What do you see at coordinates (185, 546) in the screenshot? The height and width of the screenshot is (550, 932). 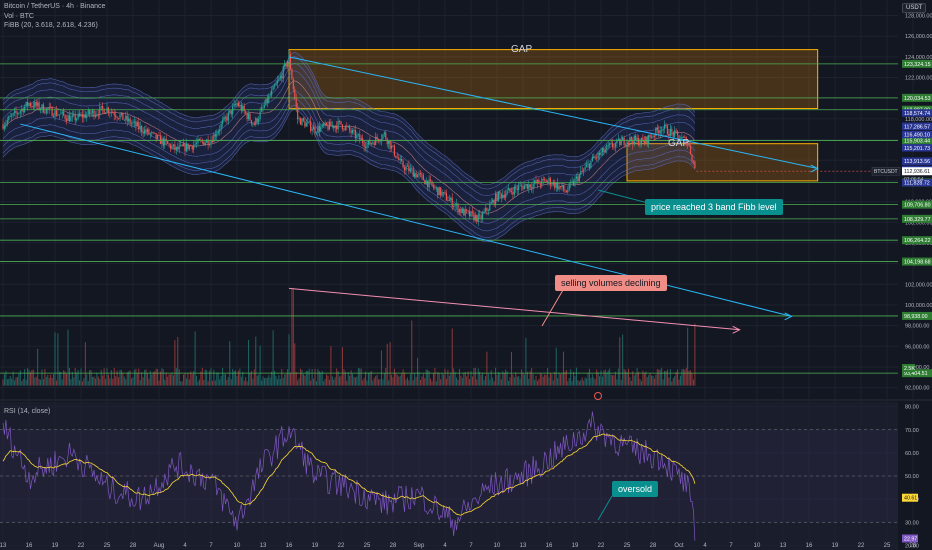 I see `x-tick-label: 4` at bounding box center [185, 546].